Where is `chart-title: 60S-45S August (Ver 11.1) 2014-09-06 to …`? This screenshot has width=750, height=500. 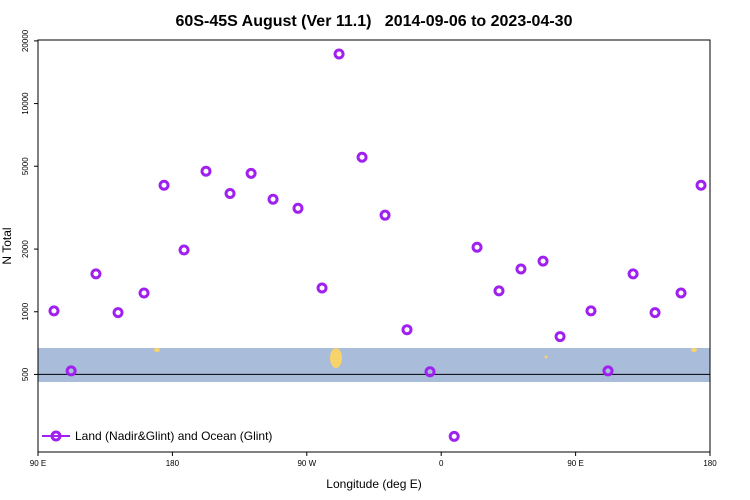 chart-title: 60S-45S August (Ver 11.1) 2014-09-06 to … is located at coordinates (374, 21).